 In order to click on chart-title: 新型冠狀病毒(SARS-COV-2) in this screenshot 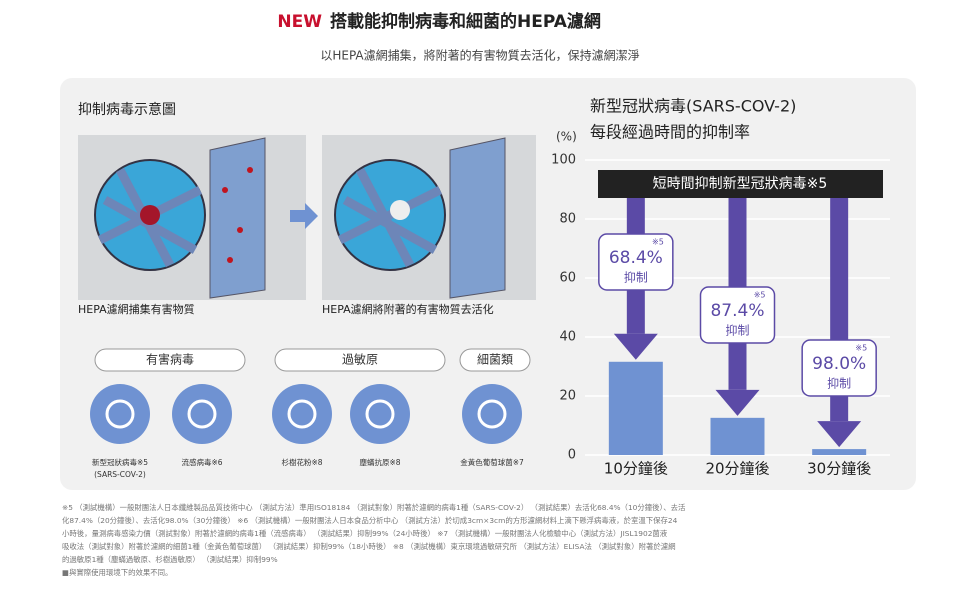, I will do `click(693, 106)`.